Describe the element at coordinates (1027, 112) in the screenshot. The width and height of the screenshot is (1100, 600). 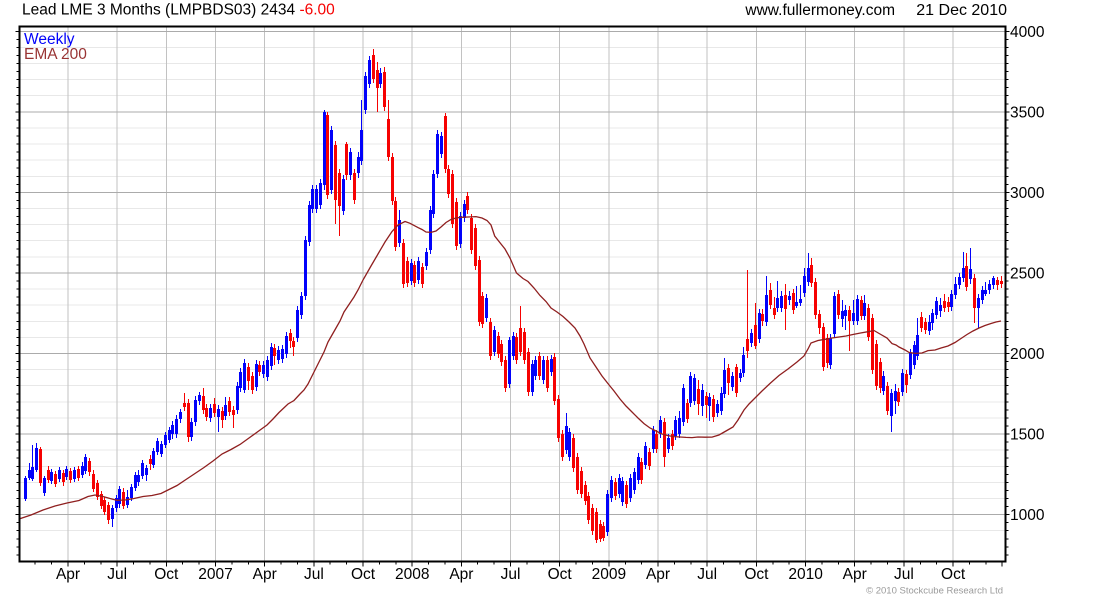
I see `svg-text: 3500` at that location.